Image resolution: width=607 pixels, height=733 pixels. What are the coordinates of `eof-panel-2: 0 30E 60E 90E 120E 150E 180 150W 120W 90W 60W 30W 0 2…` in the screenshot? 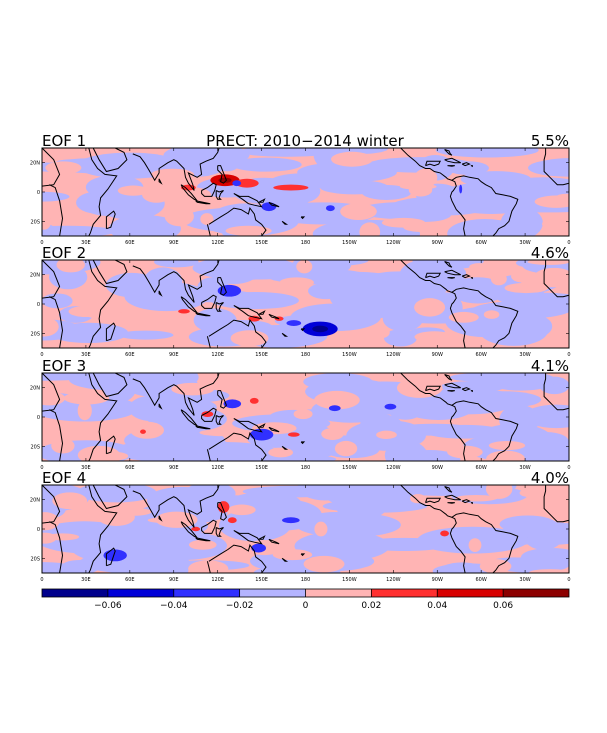 It's located at (300, 301).